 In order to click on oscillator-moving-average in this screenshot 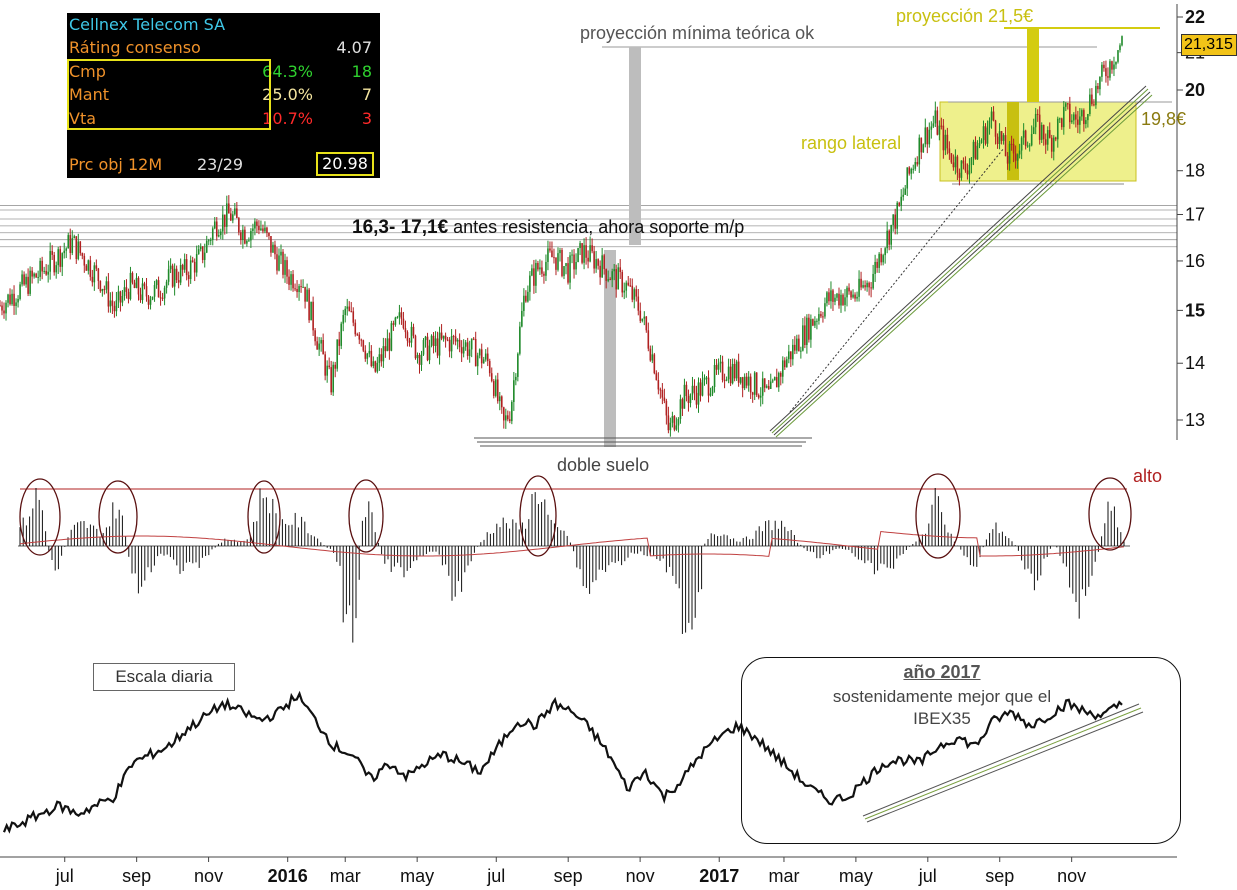, I will do `click(572, 543)`.